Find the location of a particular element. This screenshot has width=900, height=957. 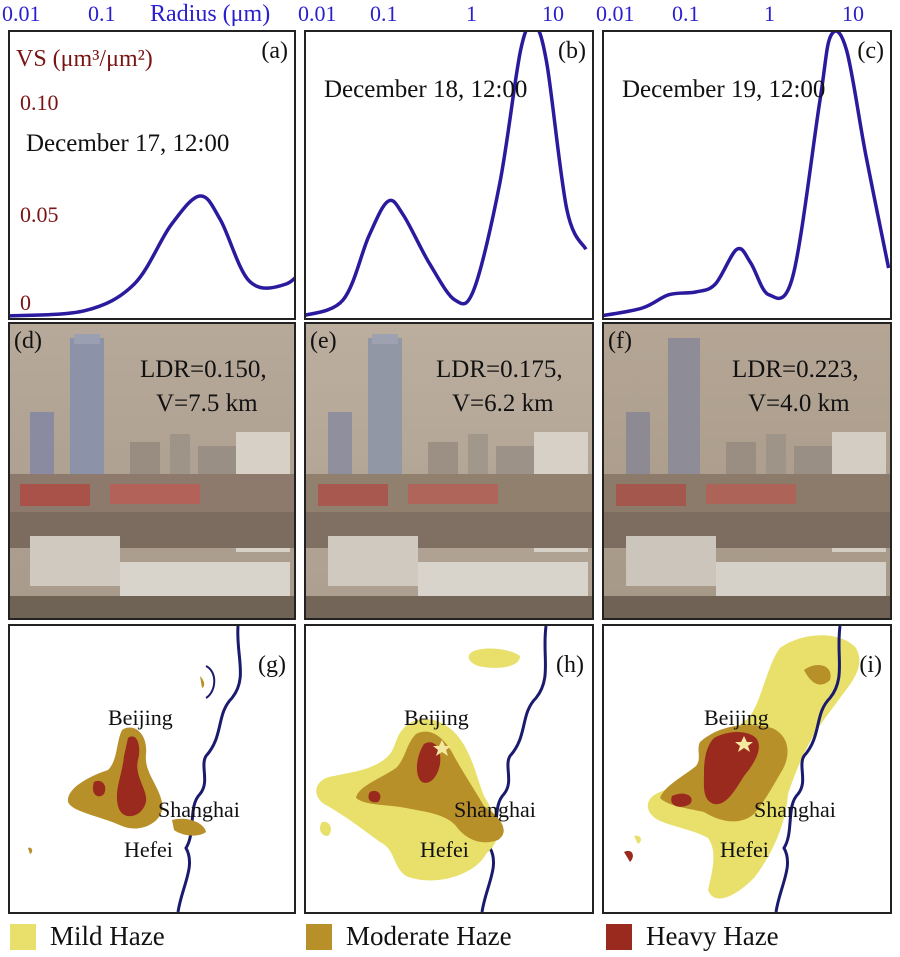

photo-panel-f: (f) LDR=0.223, V=4.0 km is located at coordinates (747, 471).